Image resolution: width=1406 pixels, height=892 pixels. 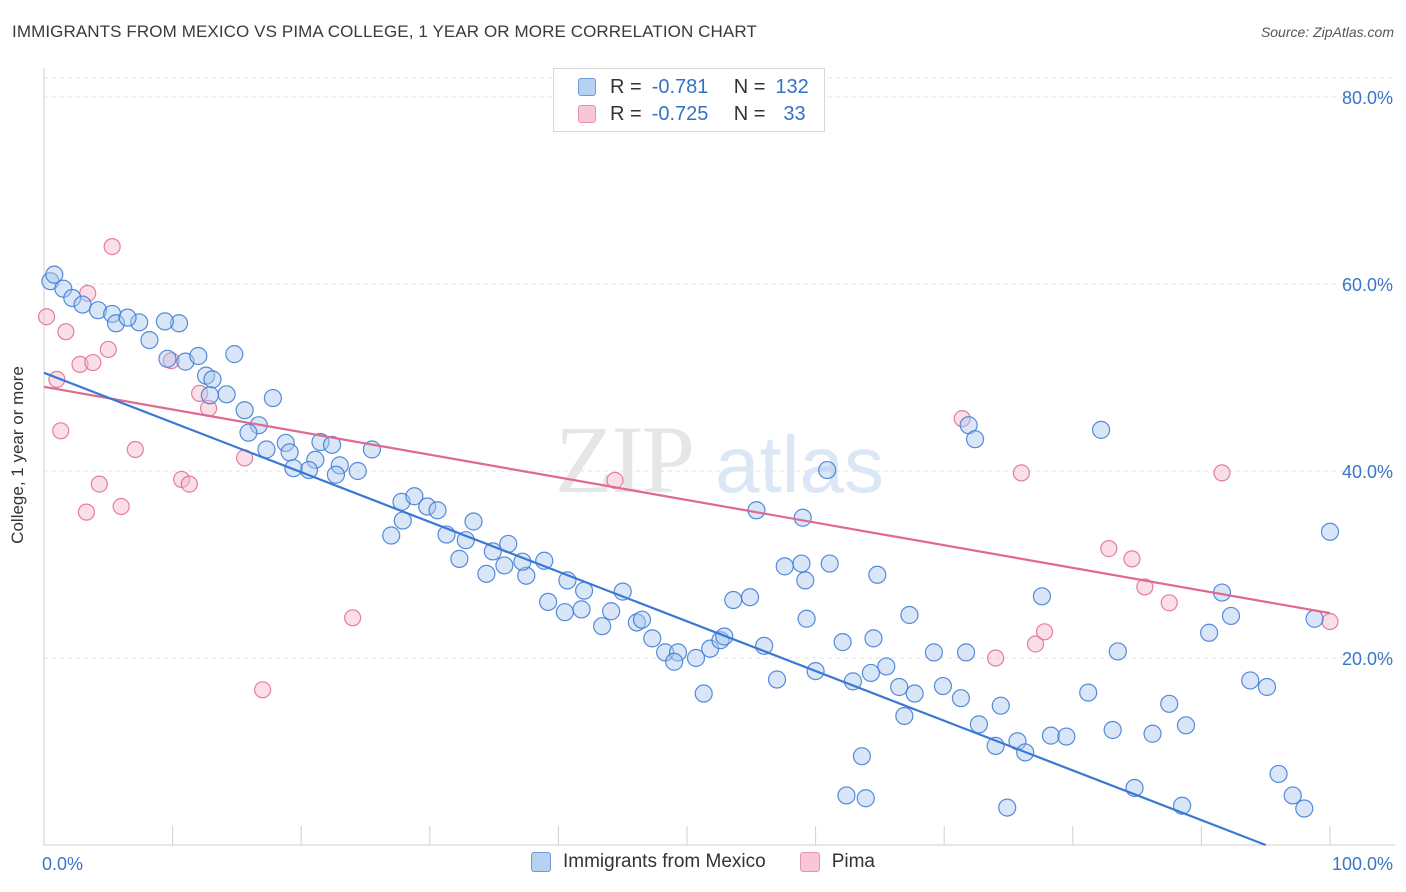 What do you see at coordinates (680, 86) in the screenshot?
I see `r-value: -0.781` at bounding box center [680, 86].